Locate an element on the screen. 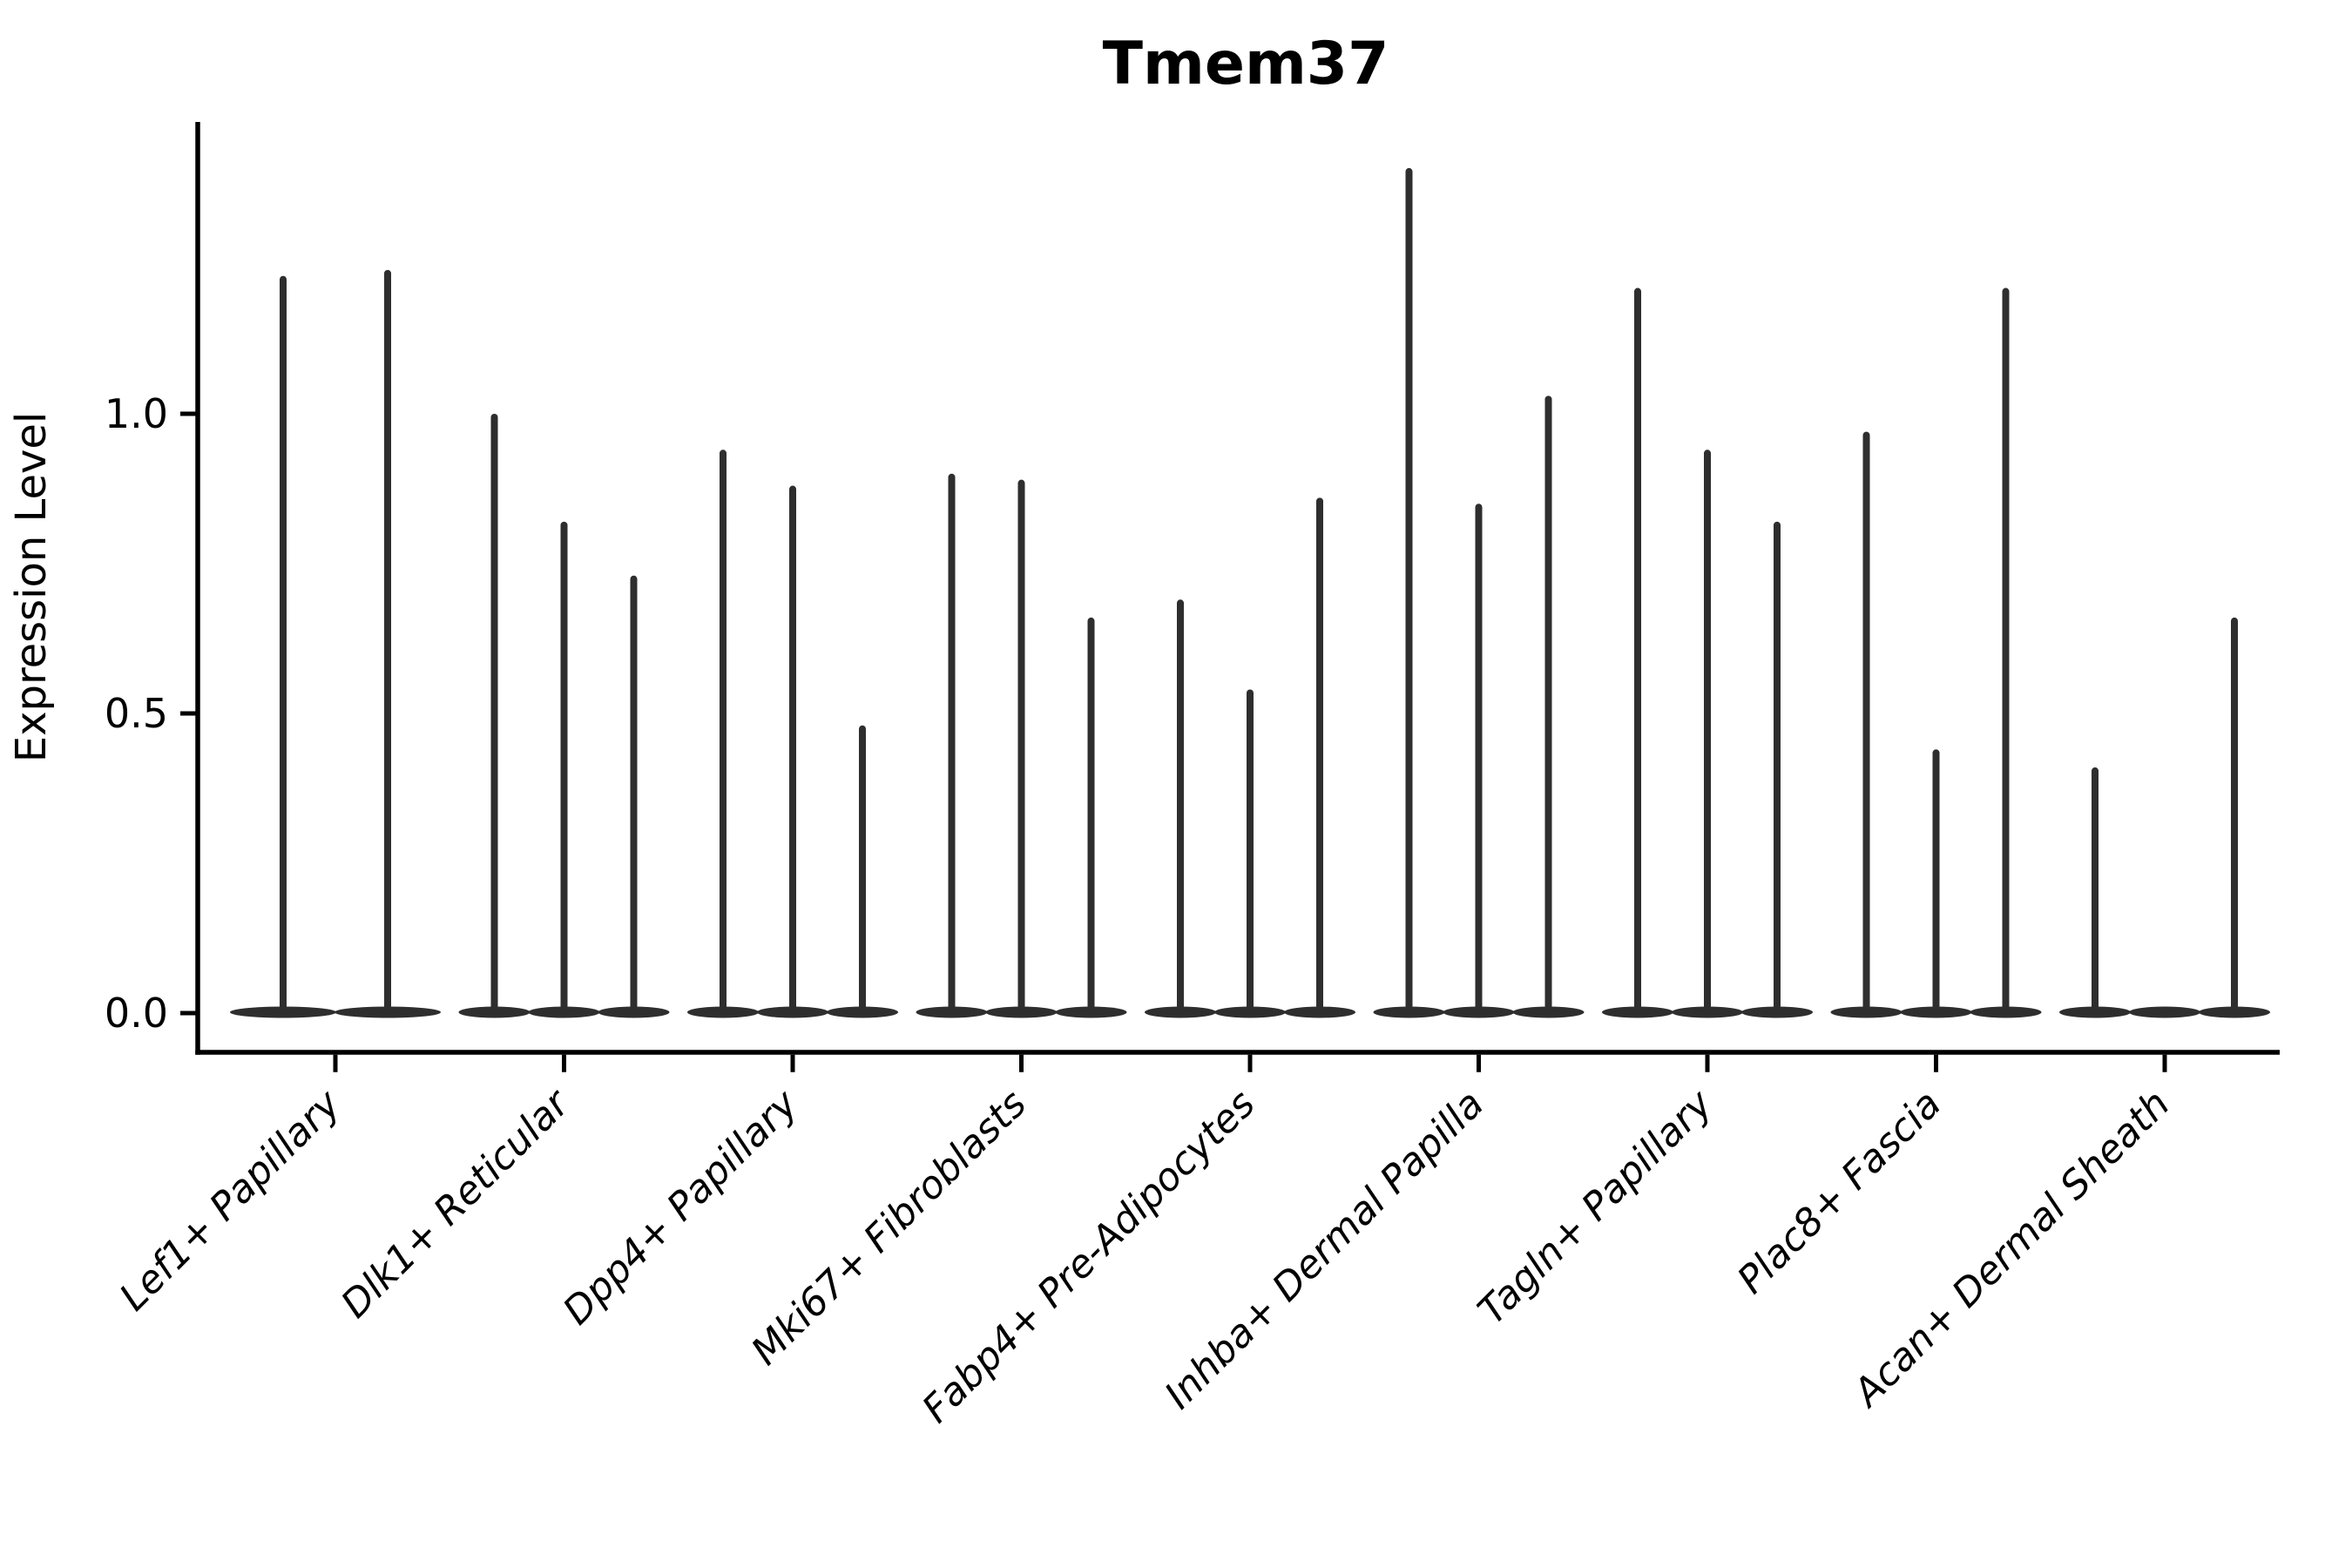 This screenshot has height=1568, width=2352. y-tick-label: 1.0 is located at coordinates (136, 413).